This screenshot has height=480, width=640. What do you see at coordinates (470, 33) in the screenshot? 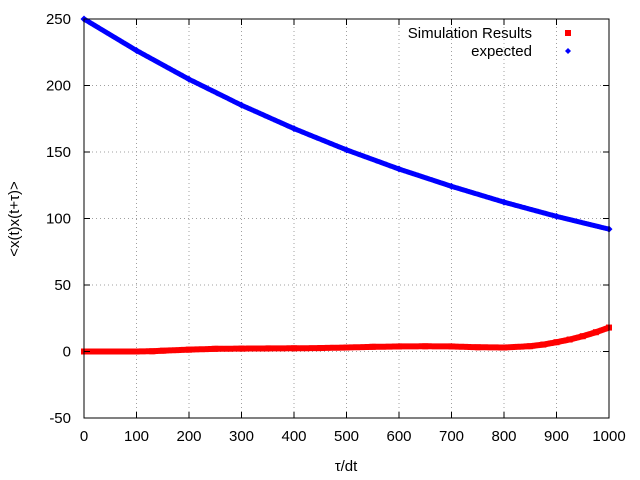
I see `legend-label: Simulation Results` at bounding box center [470, 33].